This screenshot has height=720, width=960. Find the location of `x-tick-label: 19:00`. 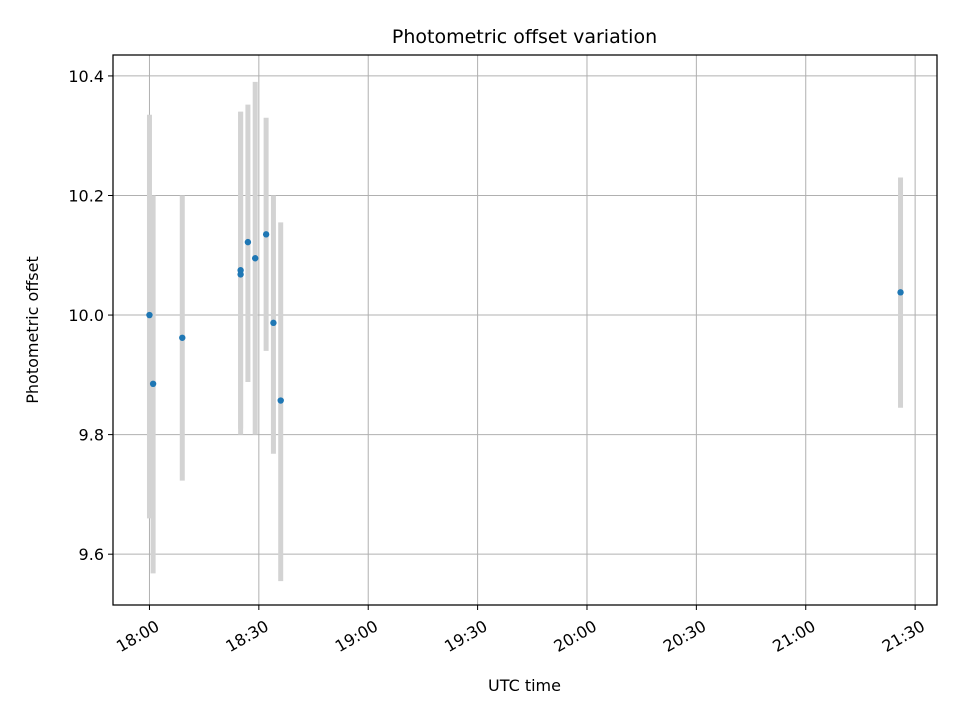

x-tick-label: 19:00 is located at coordinates (356, 636).